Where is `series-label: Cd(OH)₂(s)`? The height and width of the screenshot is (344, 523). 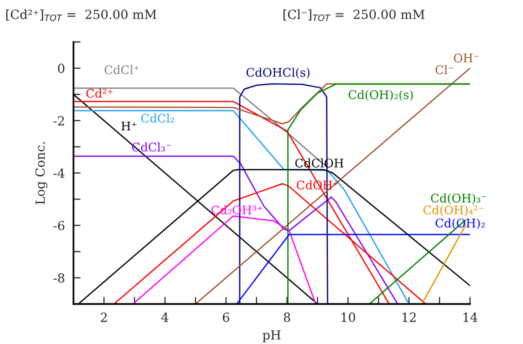
series-label: Cd(OH)₂(s) is located at coordinates (380, 95).